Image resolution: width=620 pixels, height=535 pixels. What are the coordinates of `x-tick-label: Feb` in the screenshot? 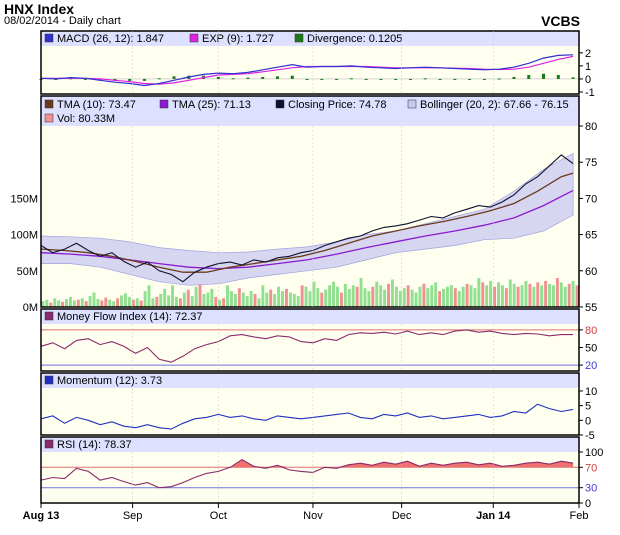 It's located at (579, 516).